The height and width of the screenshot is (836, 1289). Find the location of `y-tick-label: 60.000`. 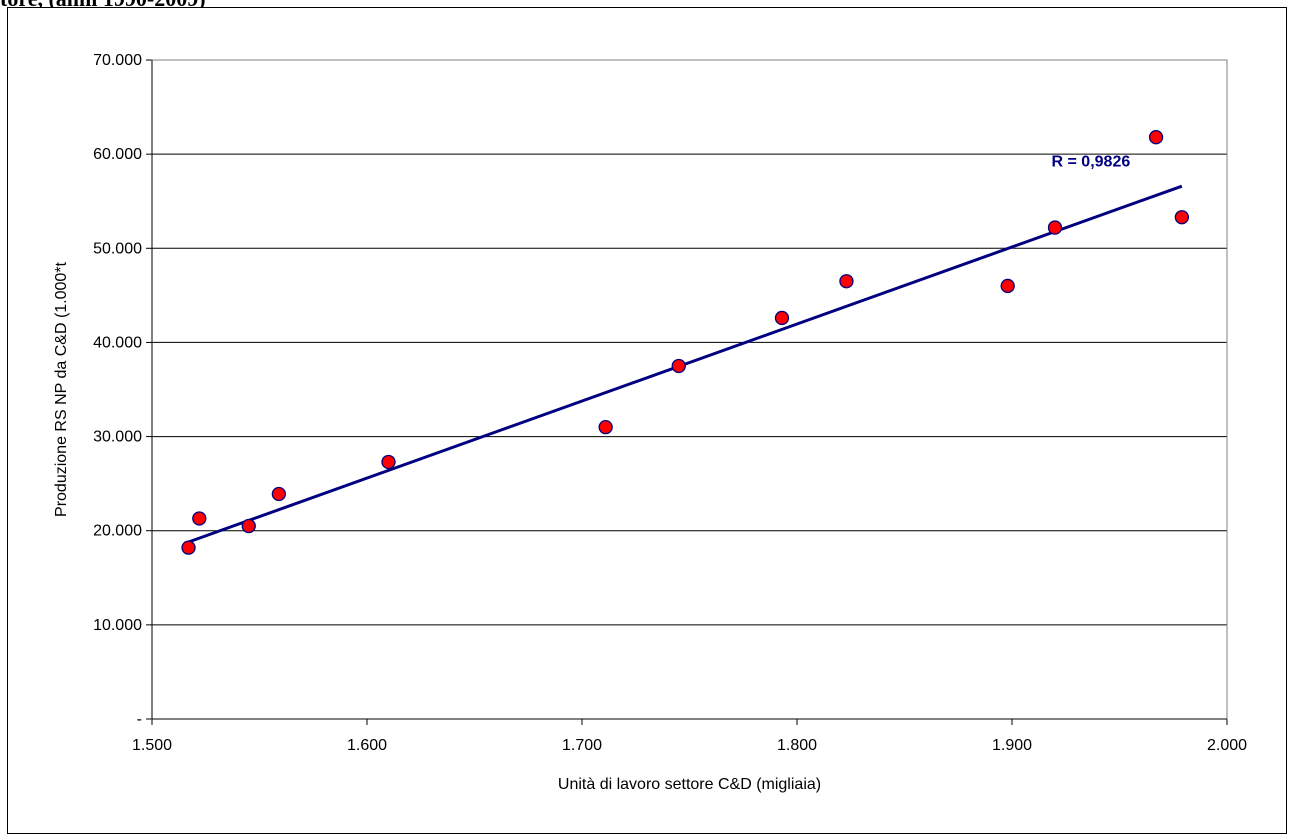

y-tick-label: 60.000 is located at coordinates (117, 154).